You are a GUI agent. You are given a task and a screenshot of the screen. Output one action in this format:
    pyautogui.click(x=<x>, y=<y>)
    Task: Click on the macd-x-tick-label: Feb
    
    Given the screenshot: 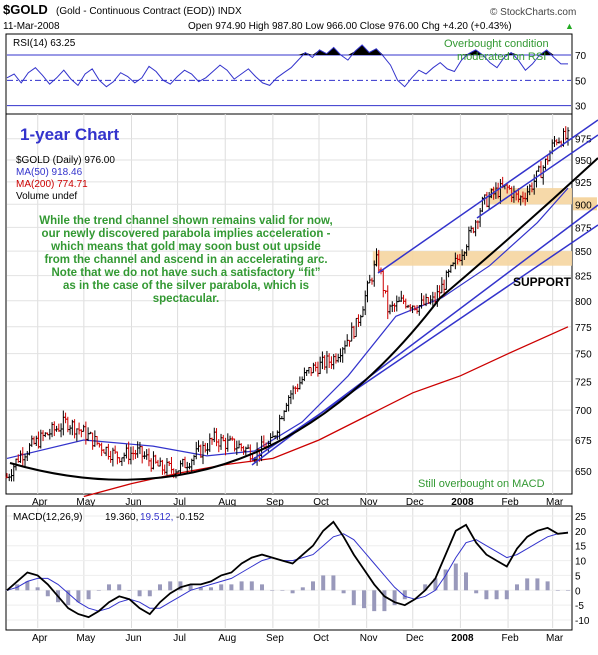 What is the action you would take?
    pyautogui.click(x=510, y=638)
    